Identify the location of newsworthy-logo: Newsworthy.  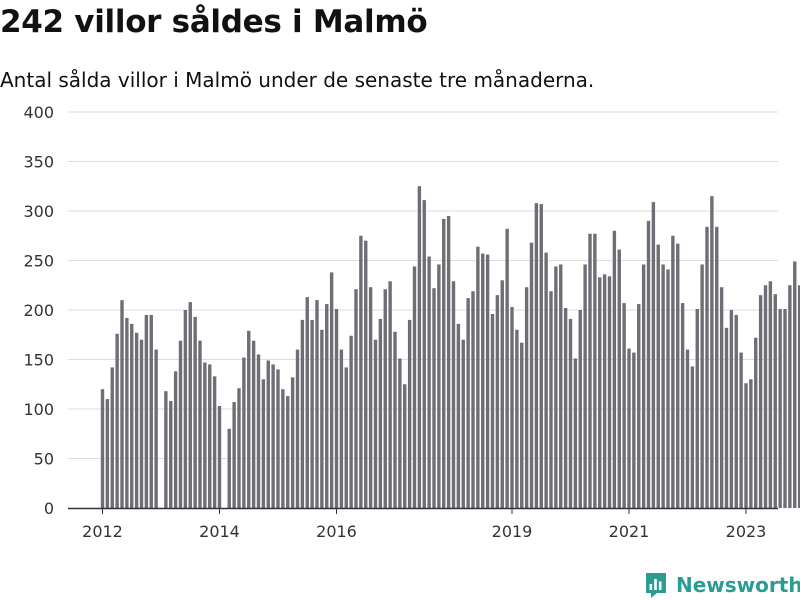
(722, 585).